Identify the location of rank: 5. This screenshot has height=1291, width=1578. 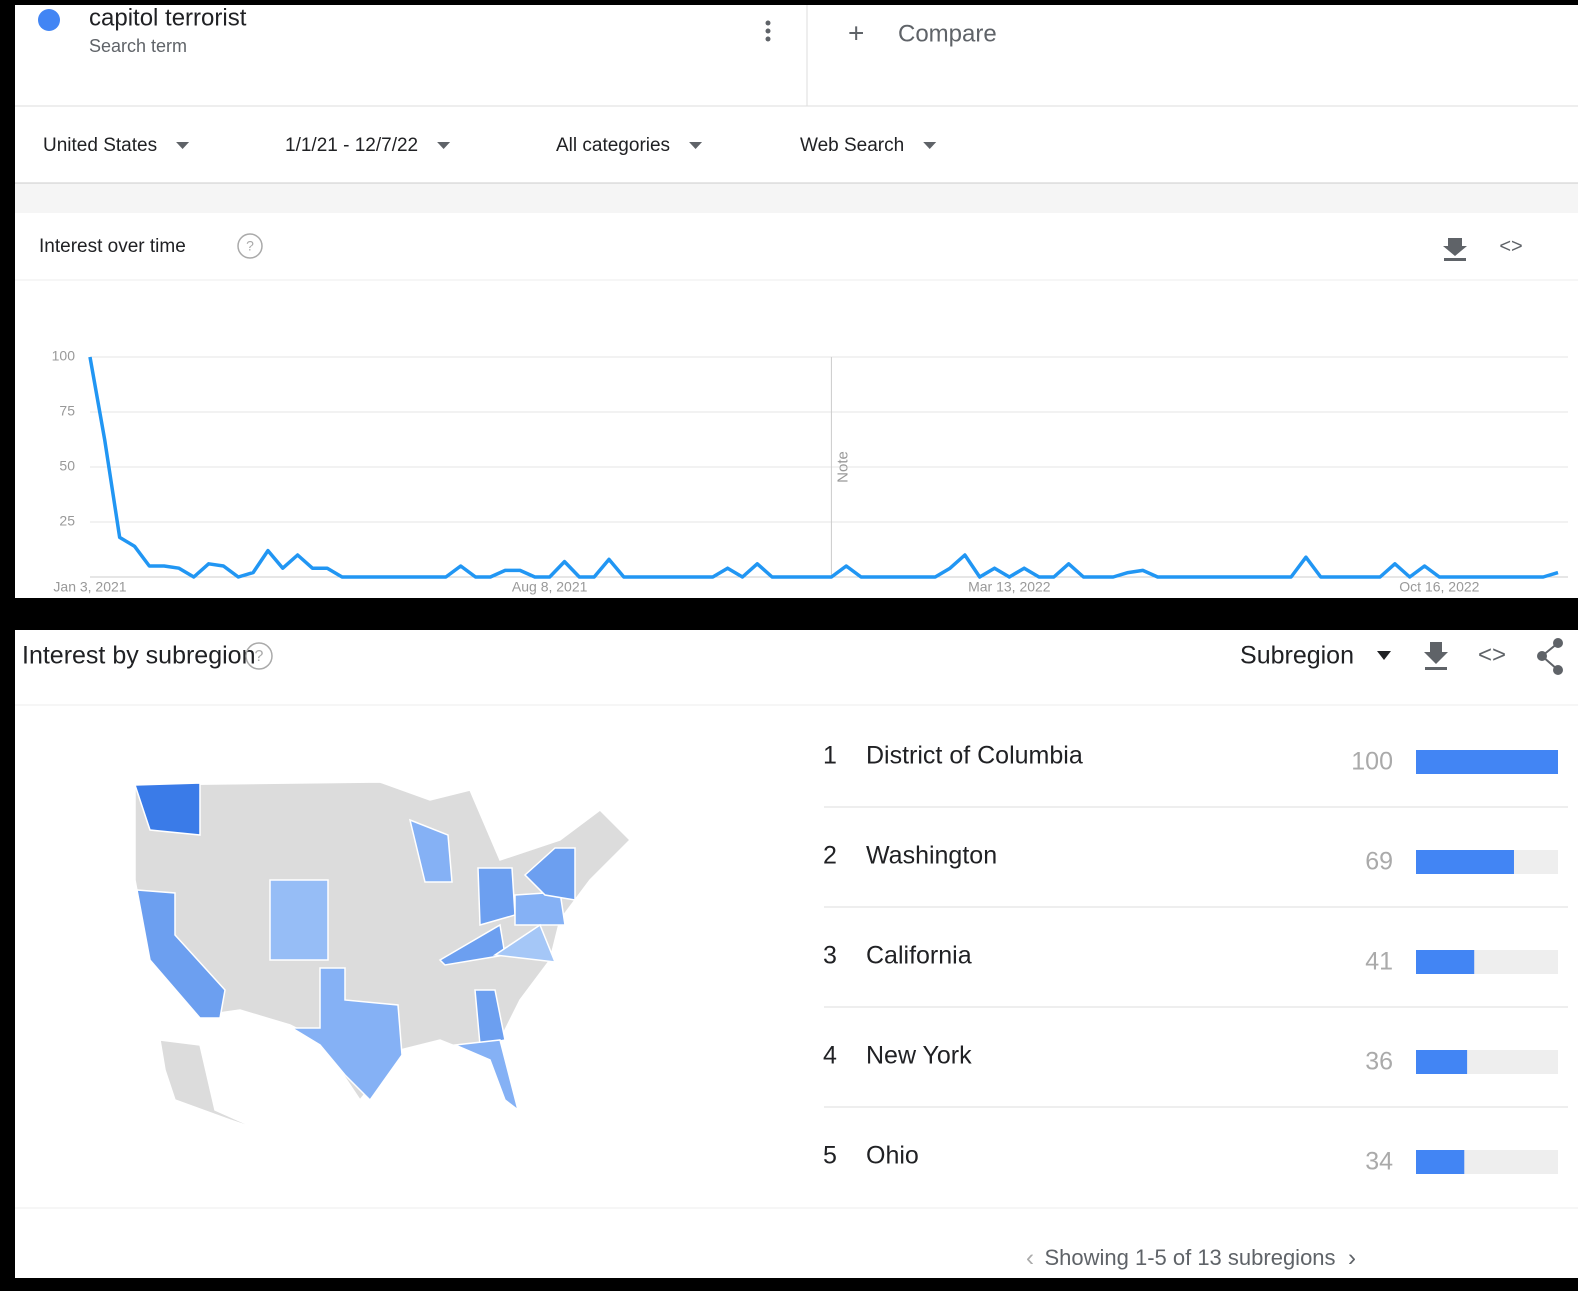
(830, 1156).